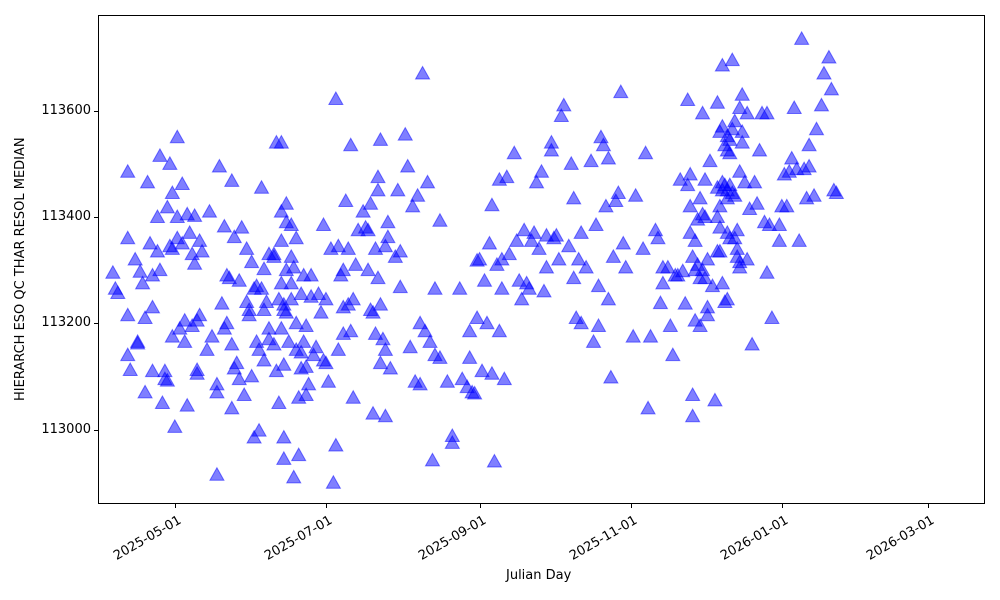 The height and width of the screenshot is (600, 1000). What do you see at coordinates (66, 429) in the screenshot?
I see `y-tick-label: 113000` at bounding box center [66, 429].